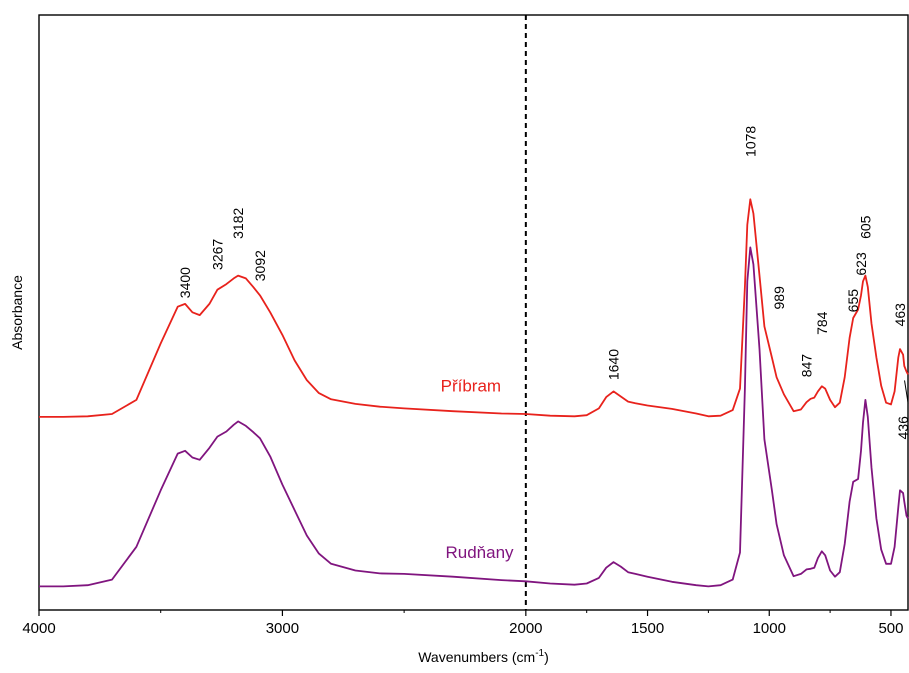 This screenshot has height=673, width=909. Describe the element at coordinates (806, 366) in the screenshot. I see `peak-label-847: 847` at that location.